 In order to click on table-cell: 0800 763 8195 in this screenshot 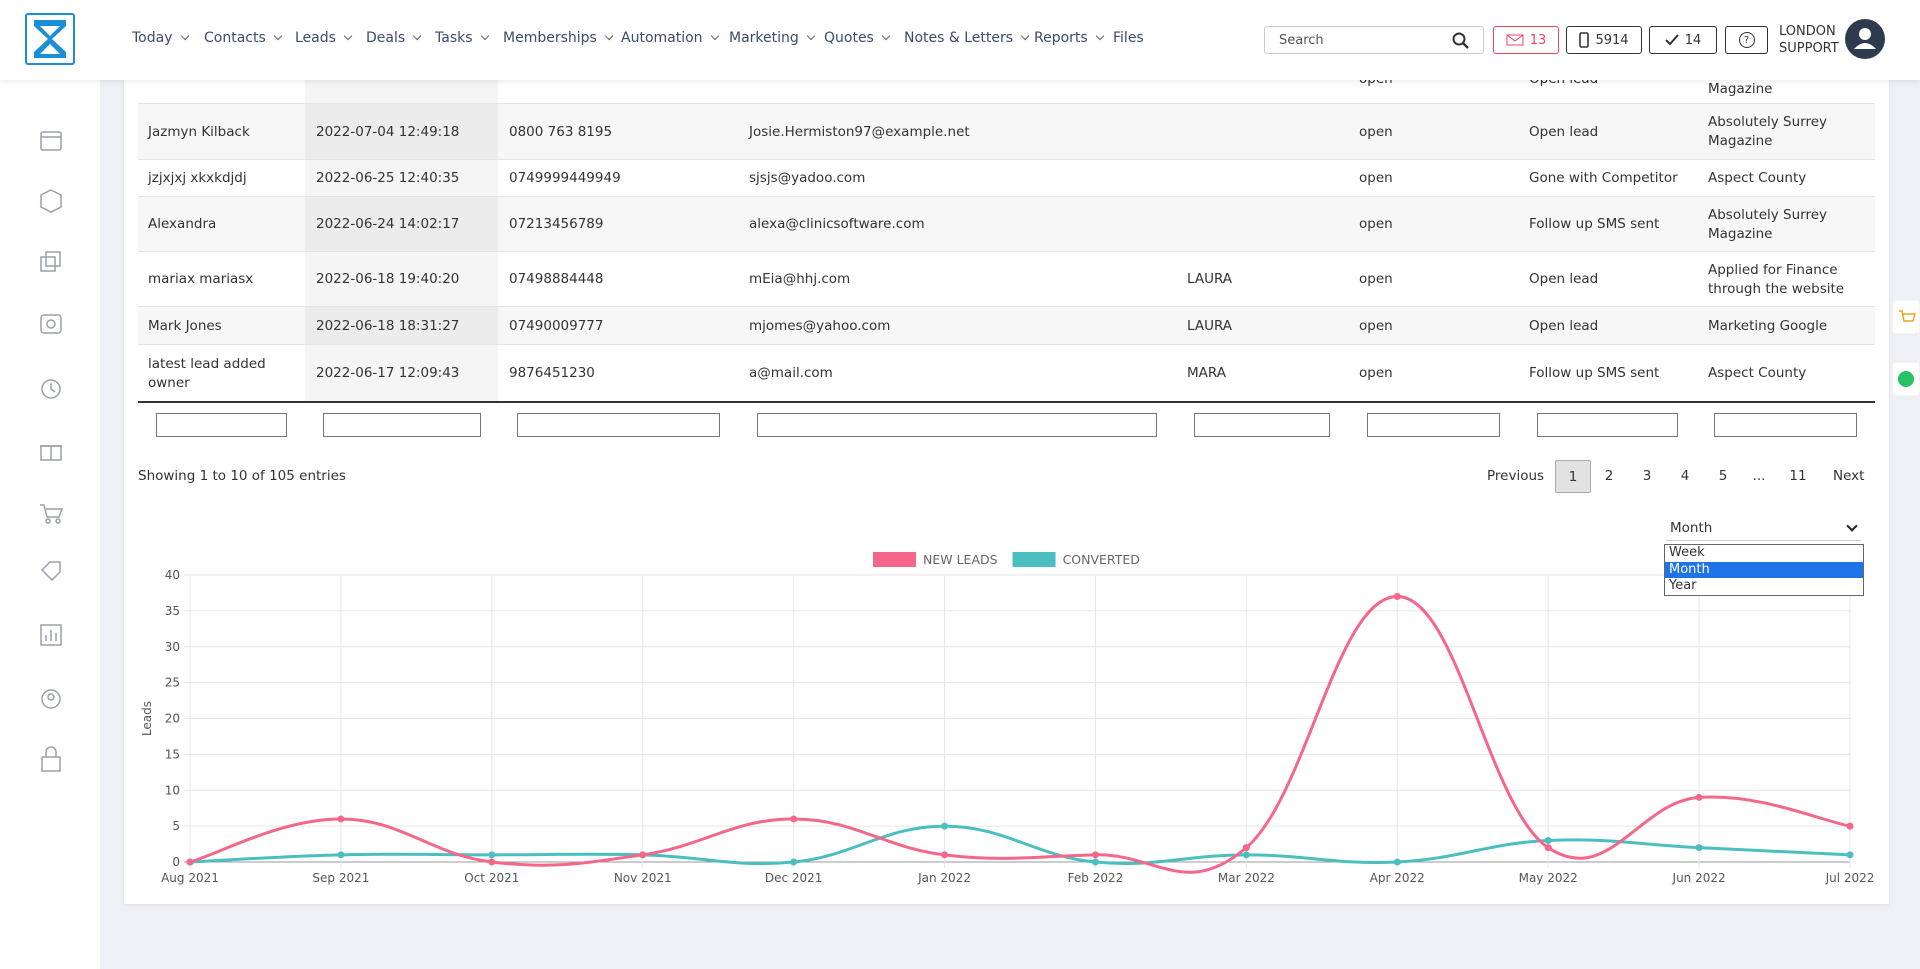, I will do `click(609, 132)`.